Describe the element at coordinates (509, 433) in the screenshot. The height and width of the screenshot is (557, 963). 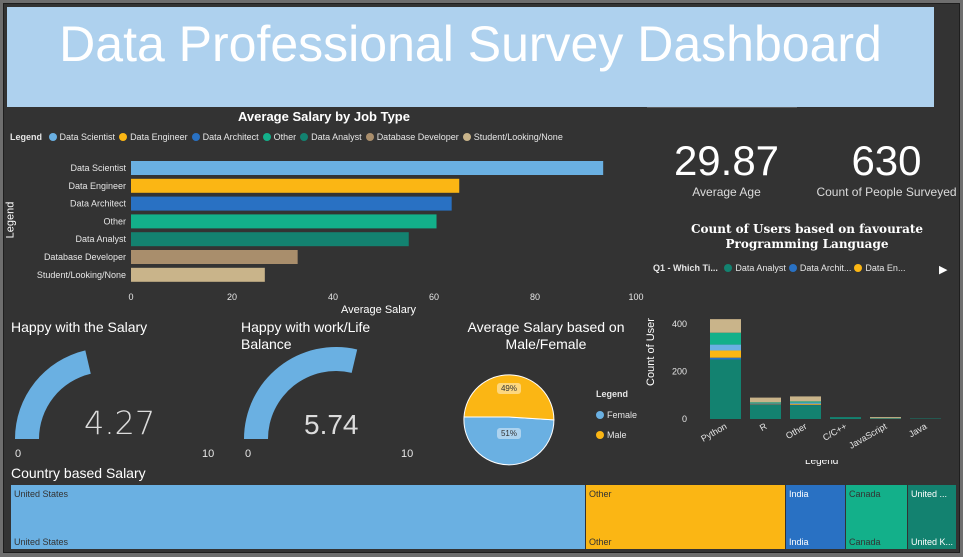
I see `pie-data-label-bg` at that location.